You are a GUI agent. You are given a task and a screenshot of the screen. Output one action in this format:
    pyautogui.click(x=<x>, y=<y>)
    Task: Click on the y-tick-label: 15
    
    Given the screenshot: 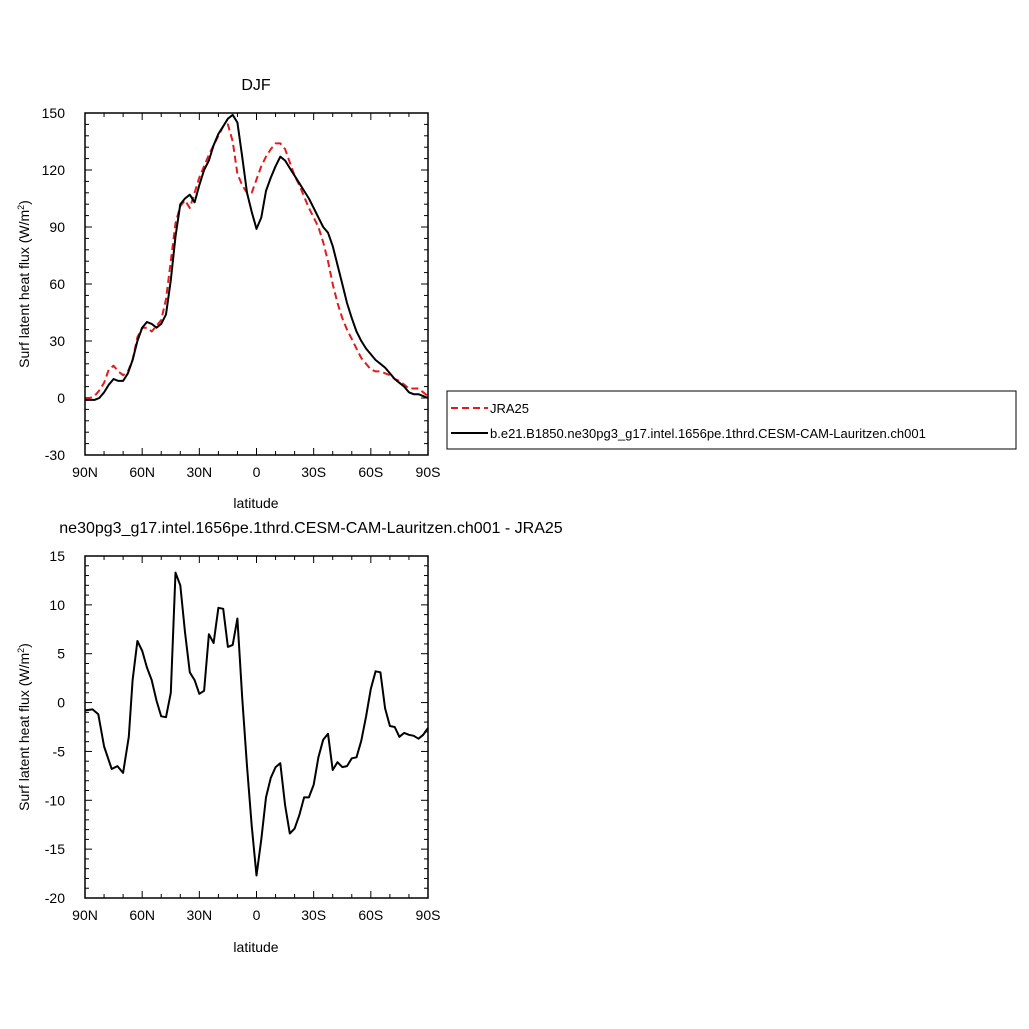 What is the action you would take?
    pyautogui.click(x=57, y=556)
    